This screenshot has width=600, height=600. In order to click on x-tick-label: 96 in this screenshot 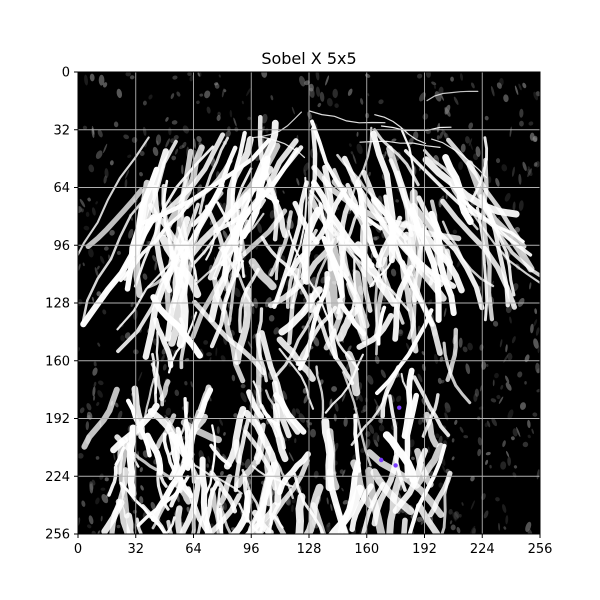, I will do `click(251, 549)`.